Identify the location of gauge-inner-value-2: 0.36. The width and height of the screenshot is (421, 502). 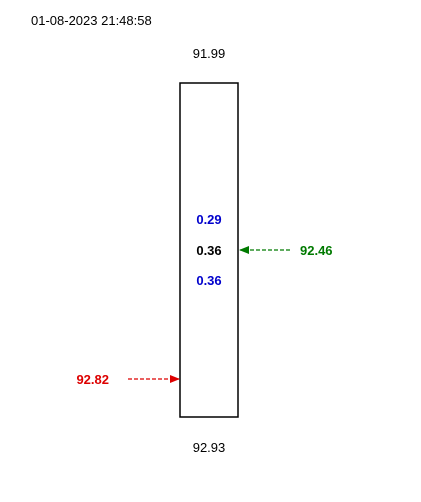
(208, 250).